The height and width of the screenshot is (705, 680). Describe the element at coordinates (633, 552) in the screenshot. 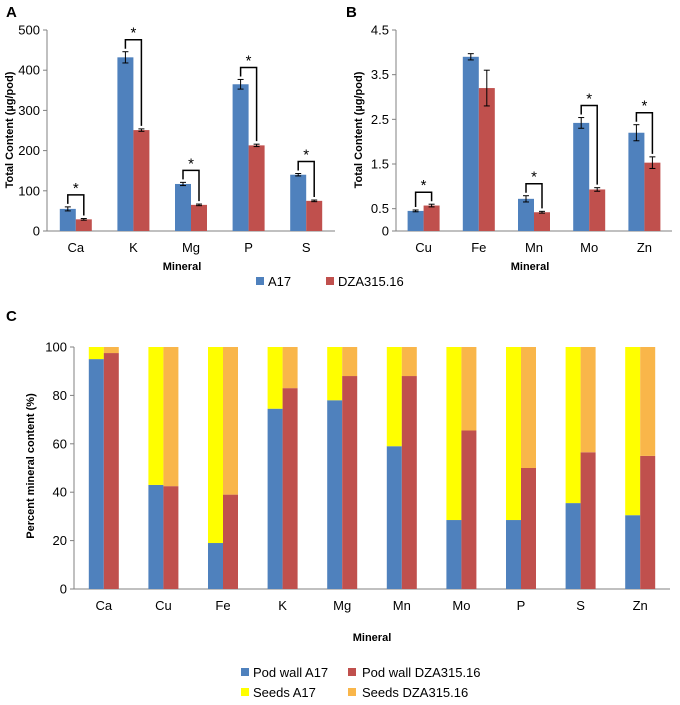

I see `panel-c-bar-zn-pod-wall-a17` at that location.